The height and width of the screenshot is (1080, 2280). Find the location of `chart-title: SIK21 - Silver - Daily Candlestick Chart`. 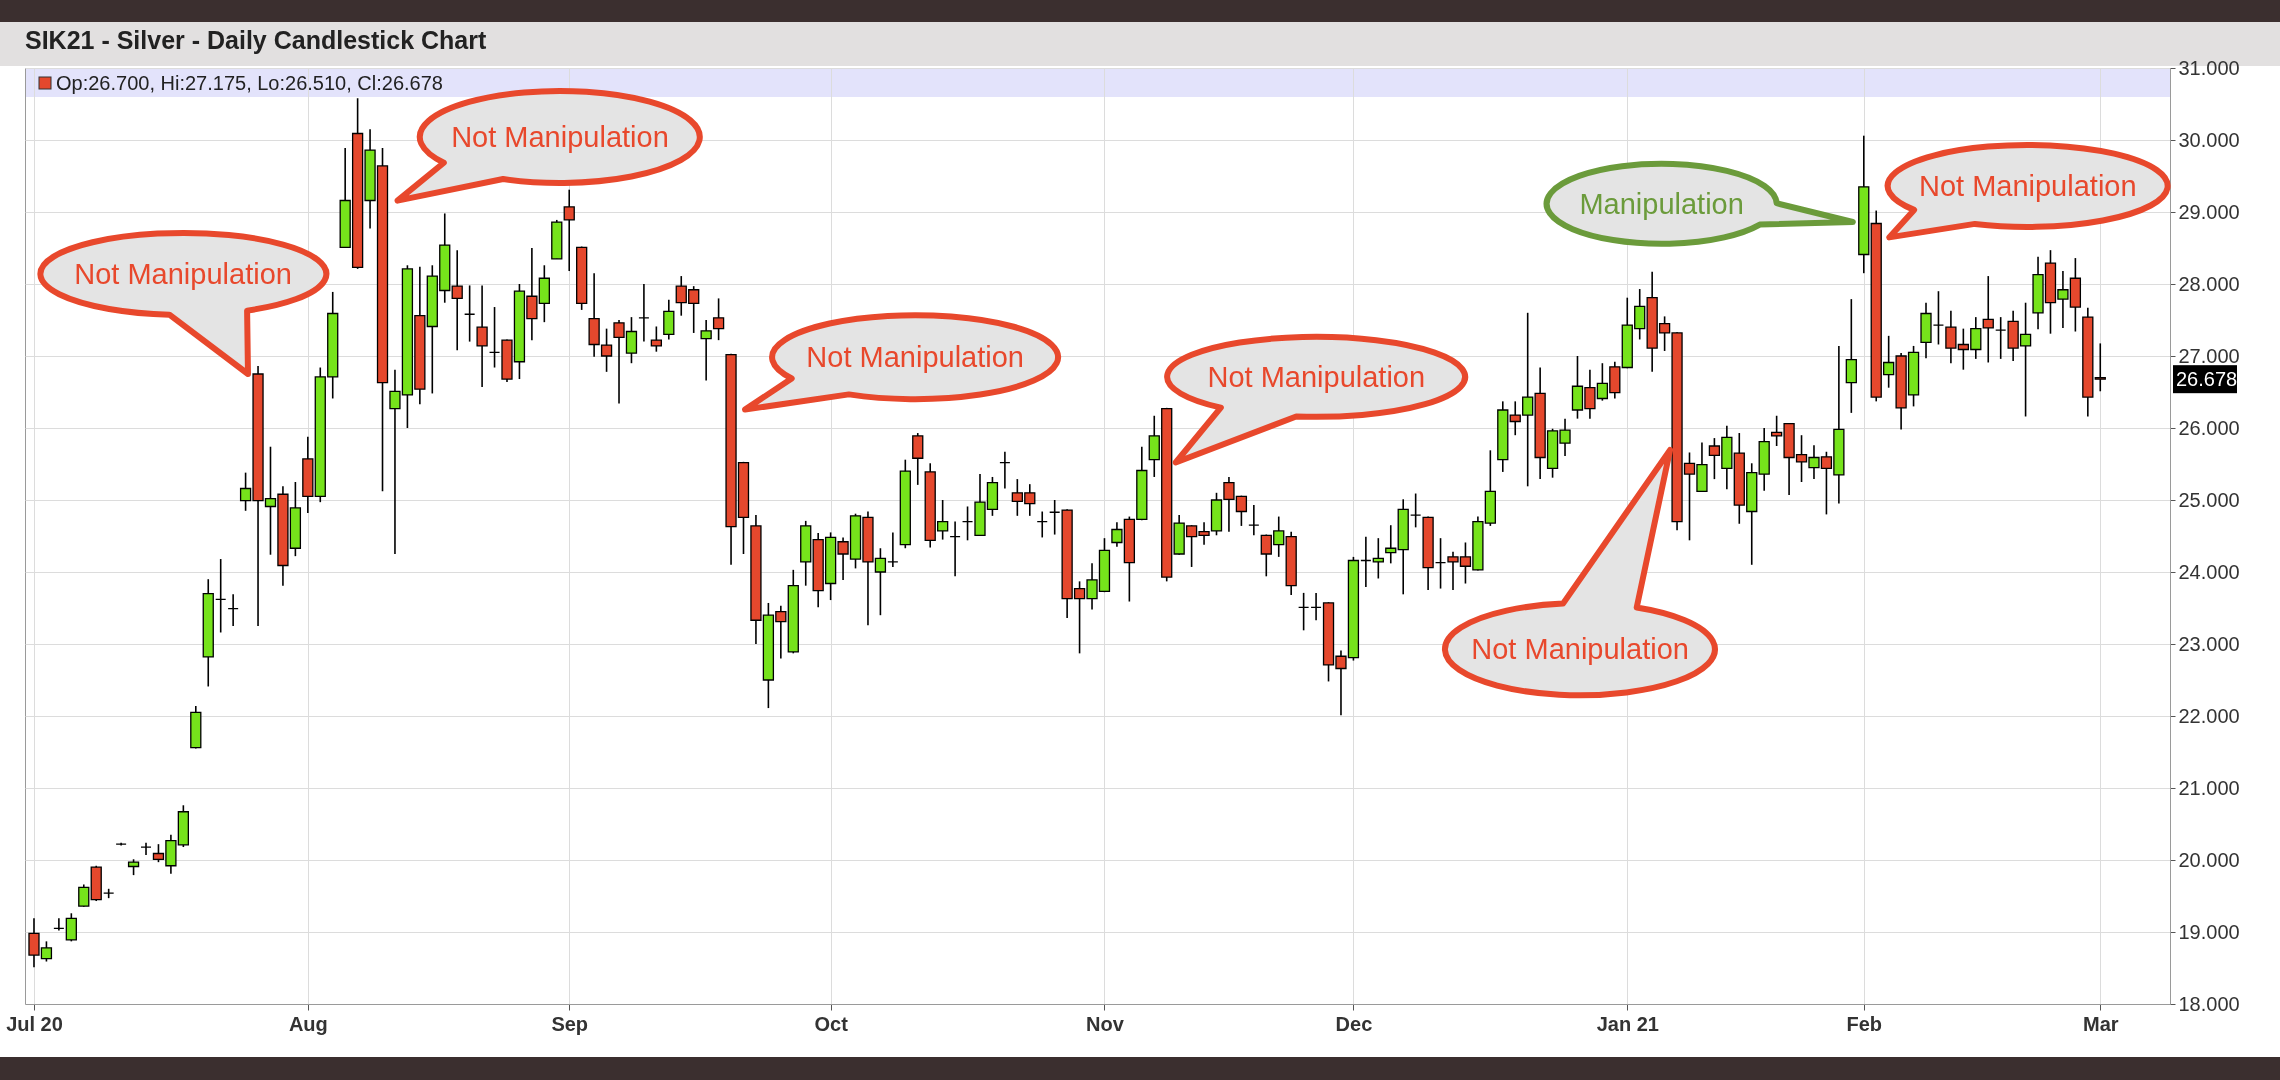

chart-title: SIK21 - Silver - Daily Candlestick Chart is located at coordinates (256, 40).